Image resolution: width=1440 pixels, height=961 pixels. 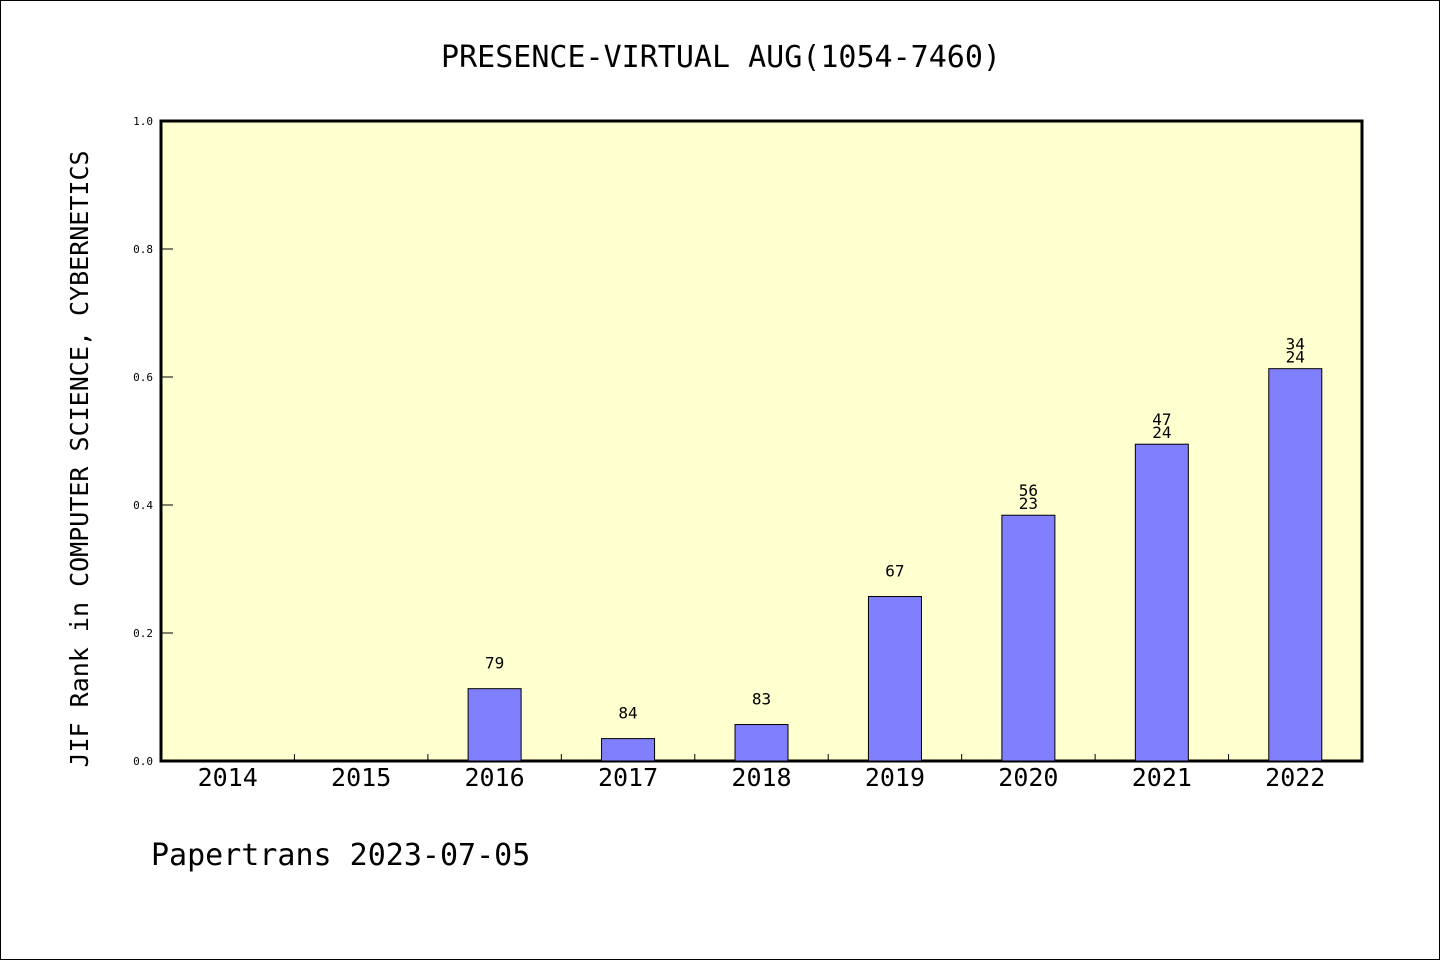 What do you see at coordinates (1028, 638) in the screenshot?
I see `bar-2020` at bounding box center [1028, 638].